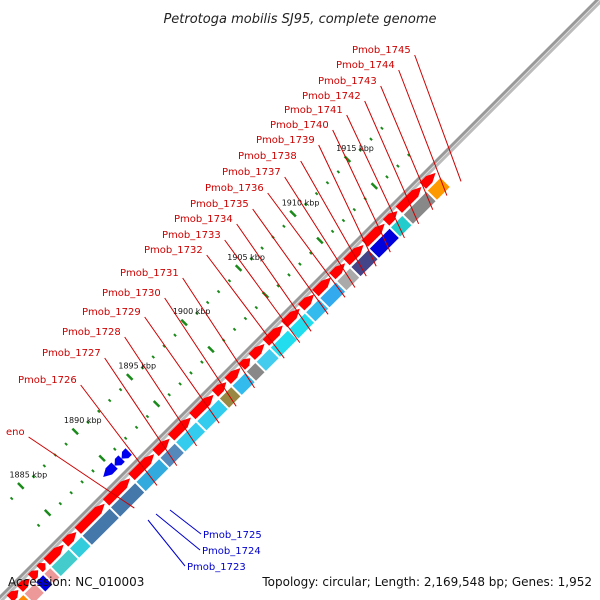 This screenshot has width=600, height=600. I want to click on reverse-cds-track, so click(117, 462).